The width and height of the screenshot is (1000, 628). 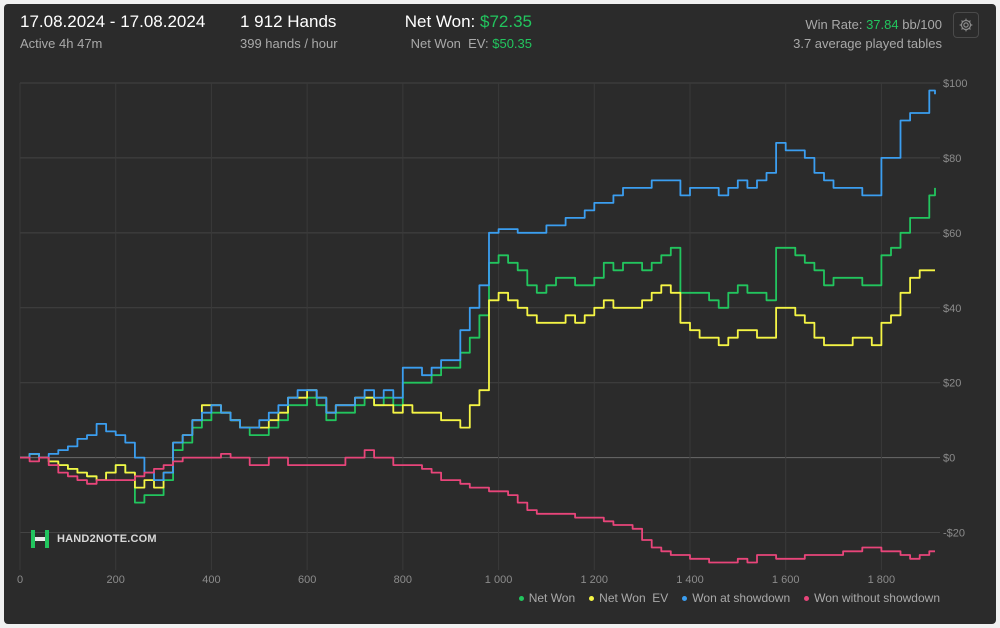 What do you see at coordinates (954, 534) in the screenshot?
I see `y-tick-label: -$20` at bounding box center [954, 534].